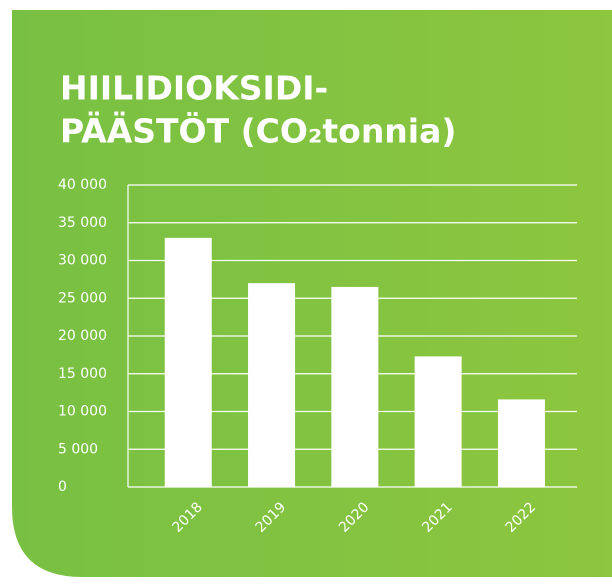 The image size is (612, 585). Describe the element at coordinates (82, 185) in the screenshot. I see `y-tick-label: 40 000` at that location.